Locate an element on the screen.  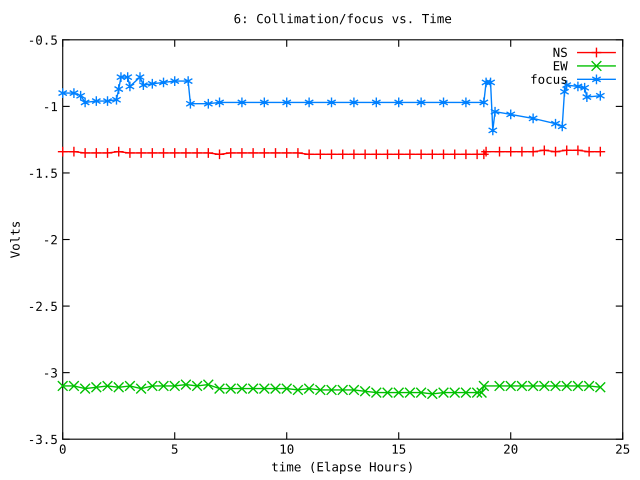
x-tick-label: 5 is located at coordinates (175, 449).